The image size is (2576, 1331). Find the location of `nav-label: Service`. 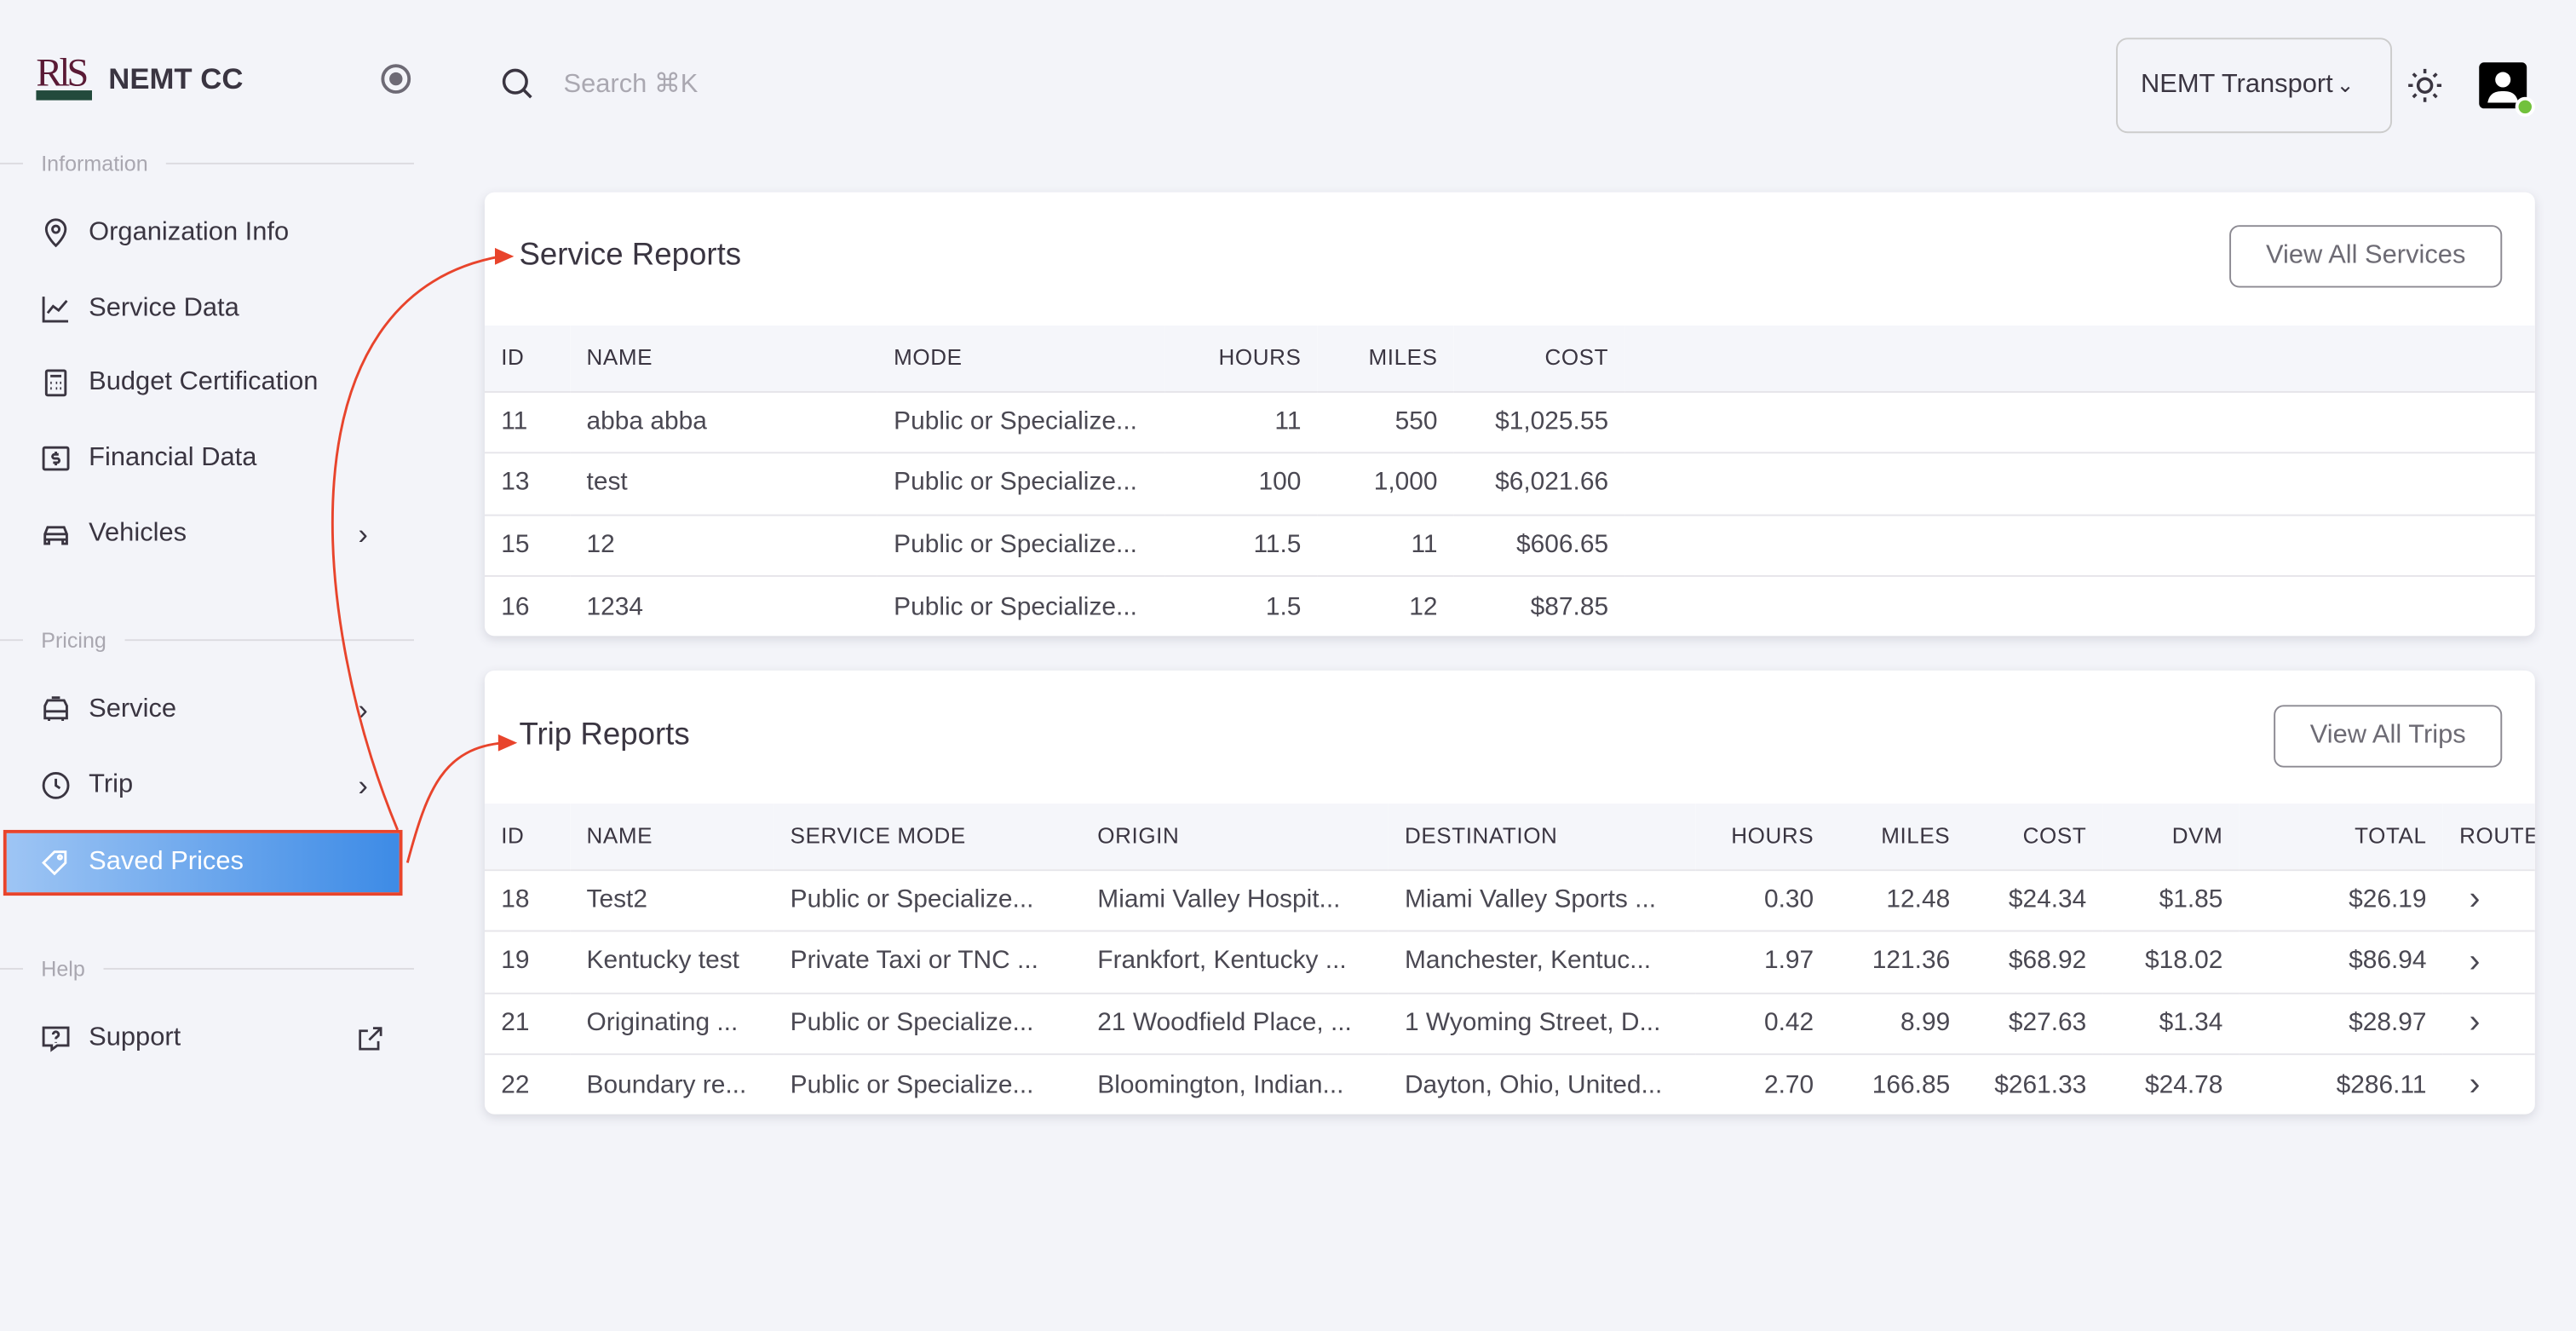

nav-label: Service is located at coordinates (133, 708).